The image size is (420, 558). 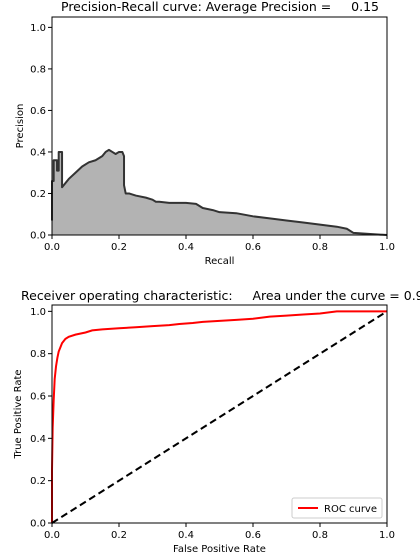 What do you see at coordinates (18, 414) in the screenshot?
I see `y-axis-label: True Positive Rate` at bounding box center [18, 414].